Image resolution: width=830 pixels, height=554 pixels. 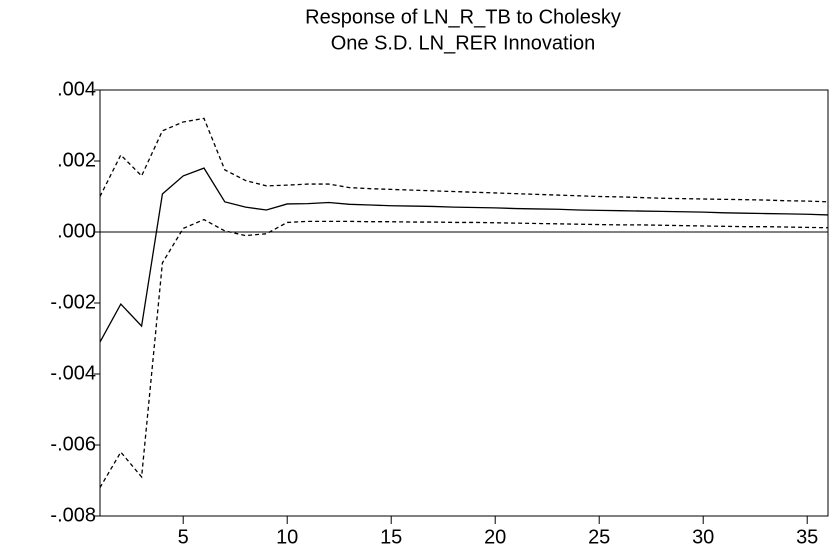 What do you see at coordinates (76, 89) in the screenshot?
I see `y-tick-label: .004` at bounding box center [76, 89].